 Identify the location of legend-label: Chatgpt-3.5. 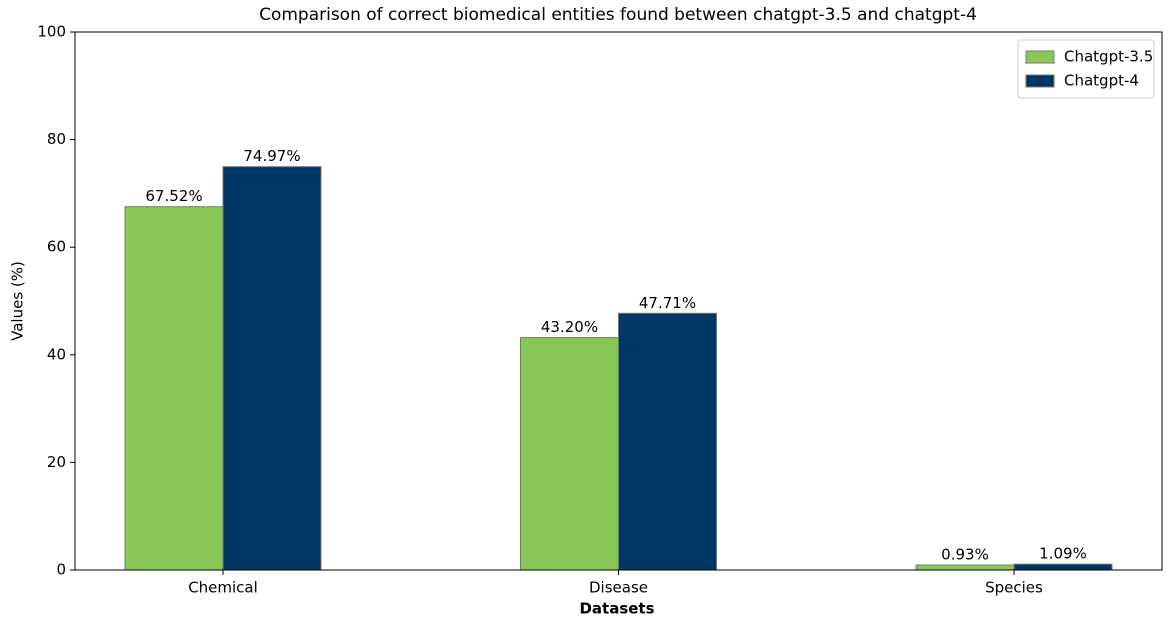
(1108, 57).